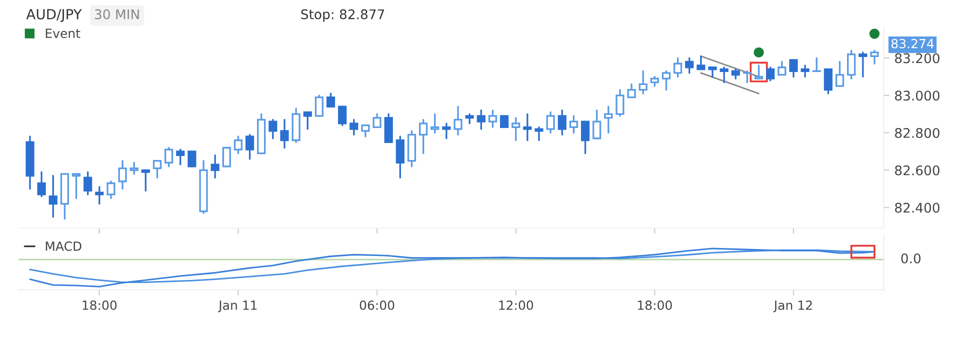 Image resolution: width=969 pixels, height=343 pixels. I want to click on x-tick-label: Jan 11, so click(237, 306).